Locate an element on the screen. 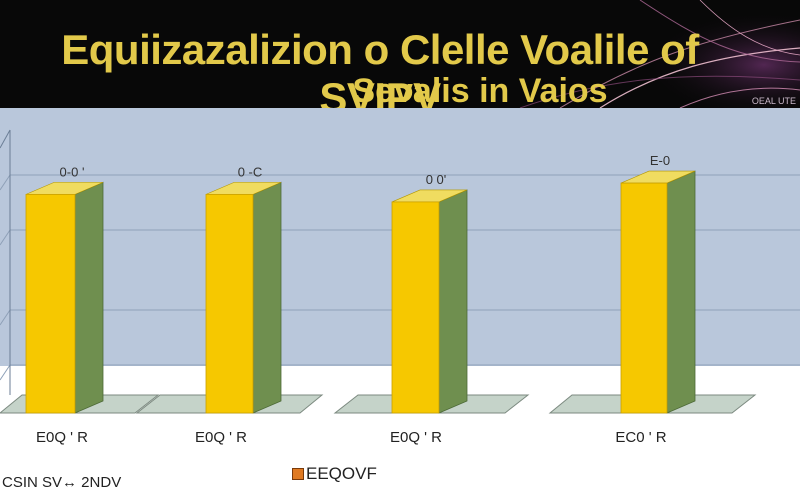  data-label: 0-0 ' is located at coordinates (72, 171).